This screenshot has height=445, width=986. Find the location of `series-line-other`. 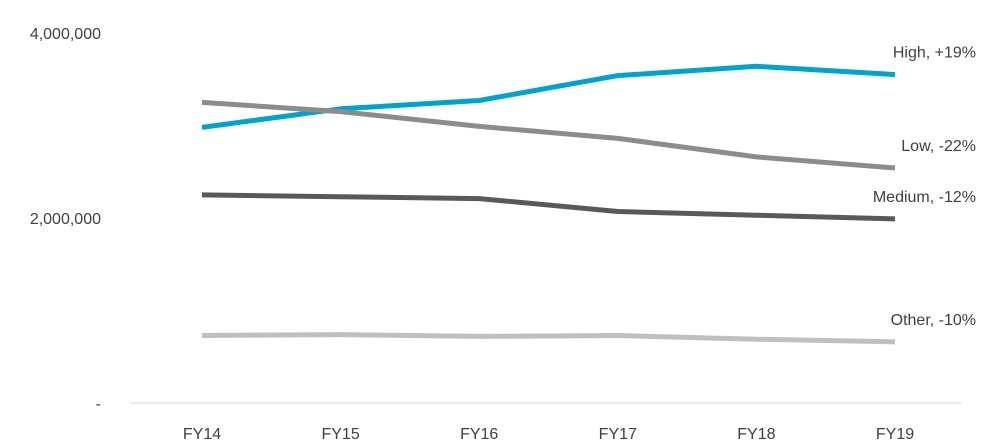

series-line-other is located at coordinates (548, 338).